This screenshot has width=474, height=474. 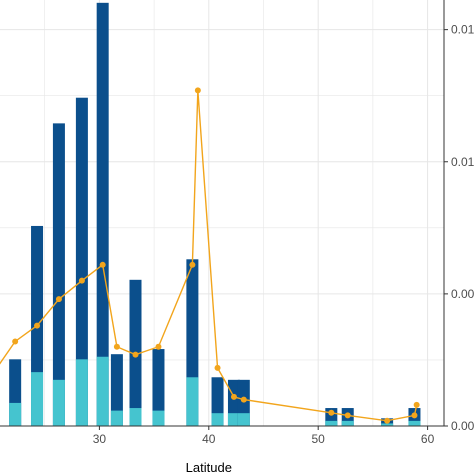 I want to click on x-tick-label: 40, so click(x=209, y=439).